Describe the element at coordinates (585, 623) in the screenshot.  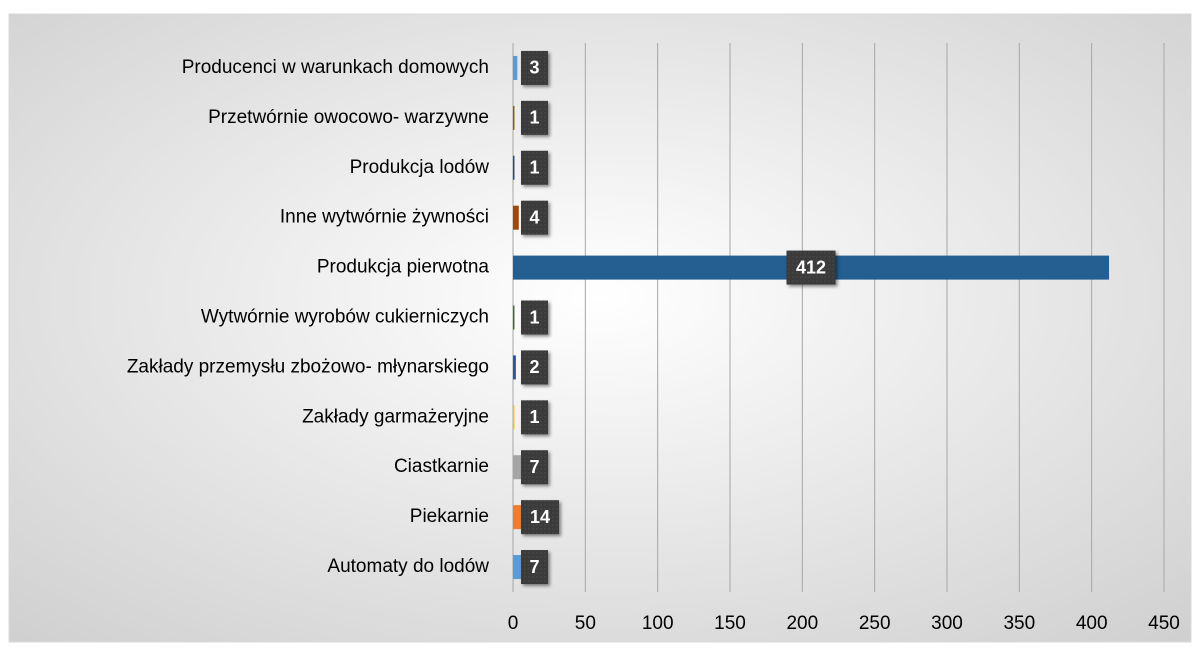
I see `x-tick-label: 50` at that location.